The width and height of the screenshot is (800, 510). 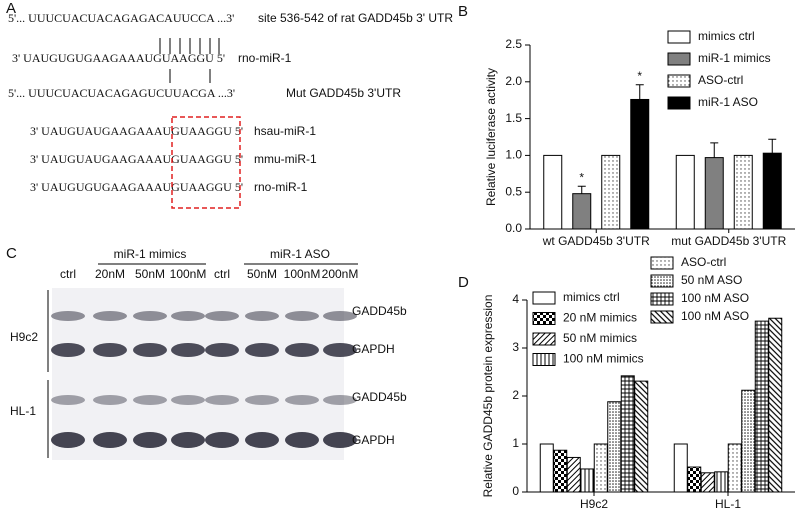 I want to click on y-tick-label: 0.5, so click(x=513, y=191).